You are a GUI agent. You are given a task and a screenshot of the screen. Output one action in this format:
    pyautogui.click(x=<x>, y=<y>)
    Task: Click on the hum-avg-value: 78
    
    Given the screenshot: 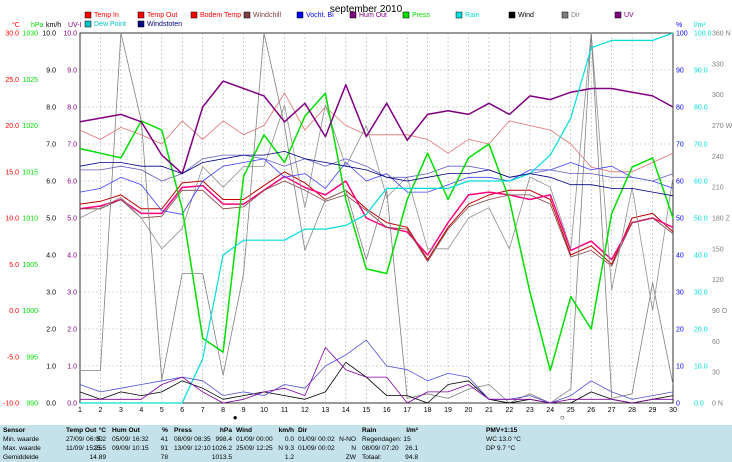 What is the action you would take?
    pyautogui.click(x=164, y=457)
    